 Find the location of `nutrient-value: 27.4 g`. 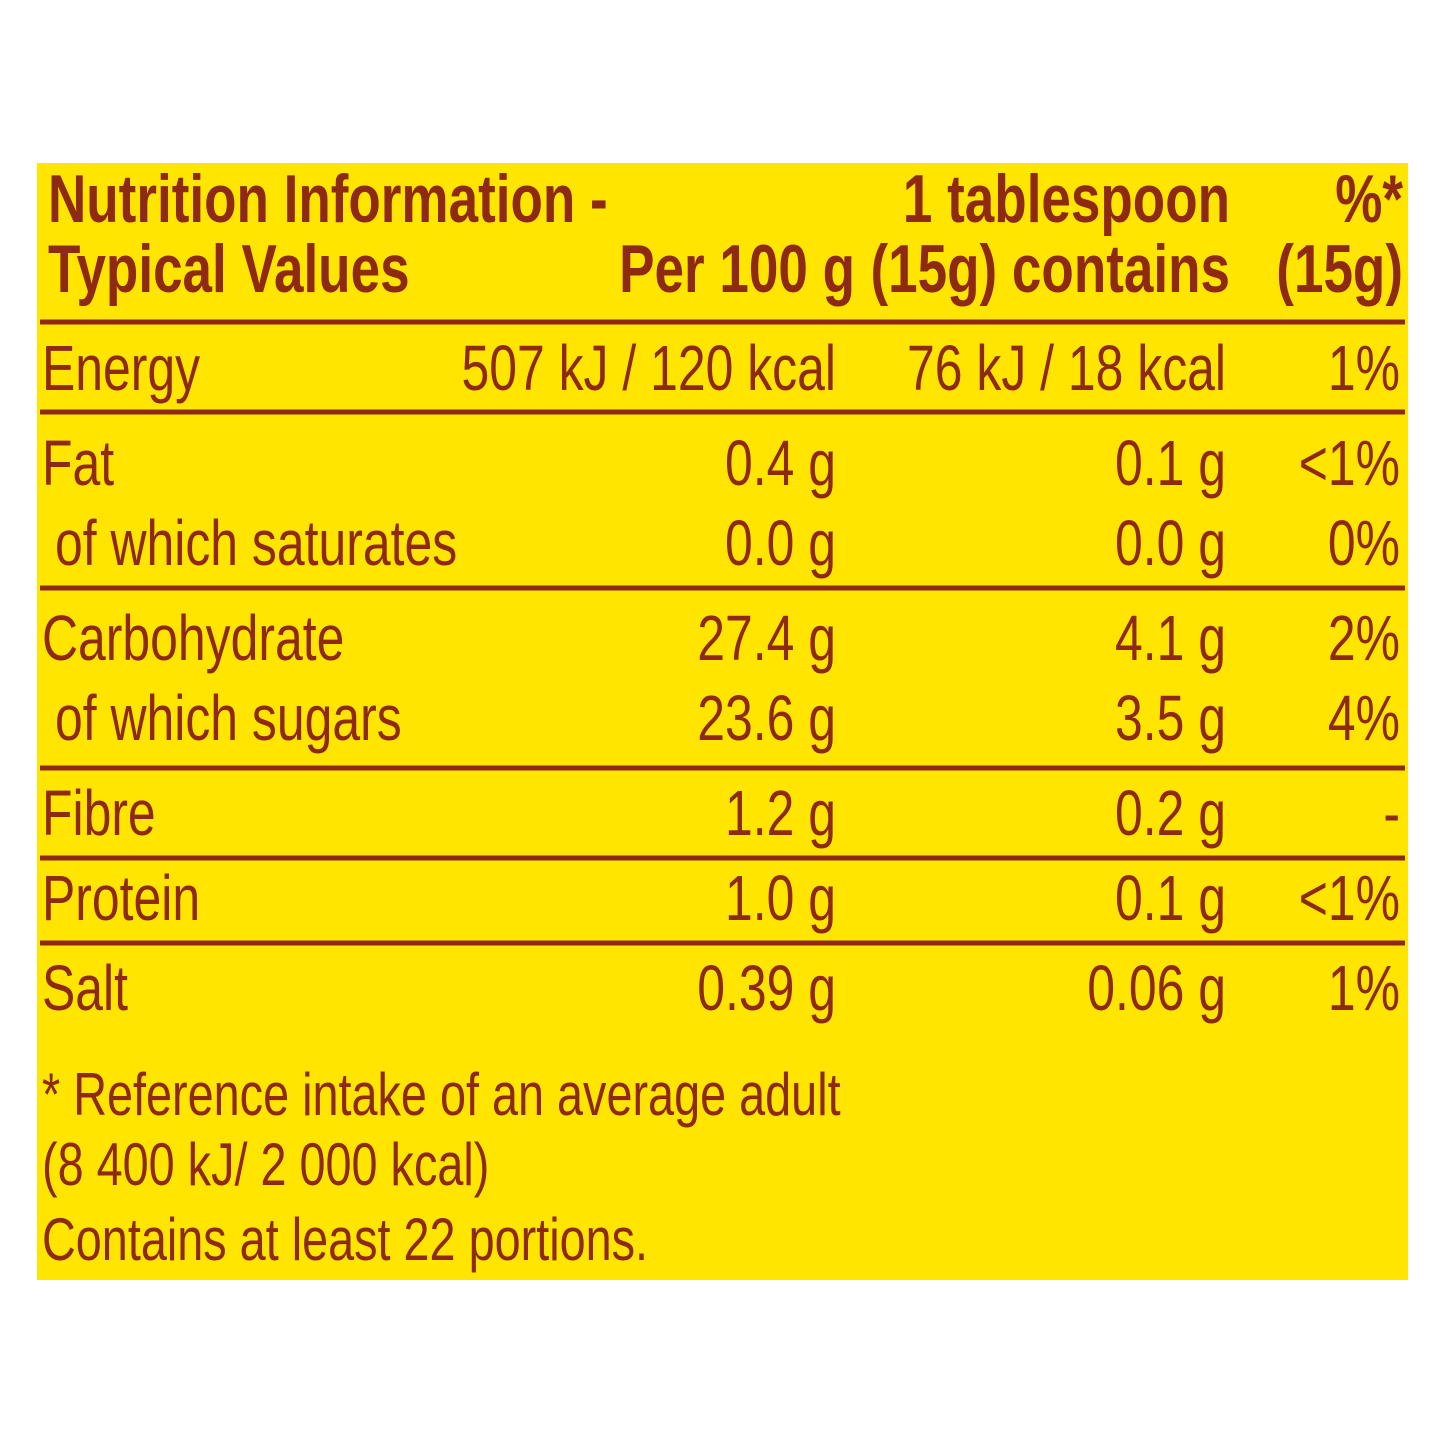

nutrient-value: 27.4 g is located at coordinates (766, 638).